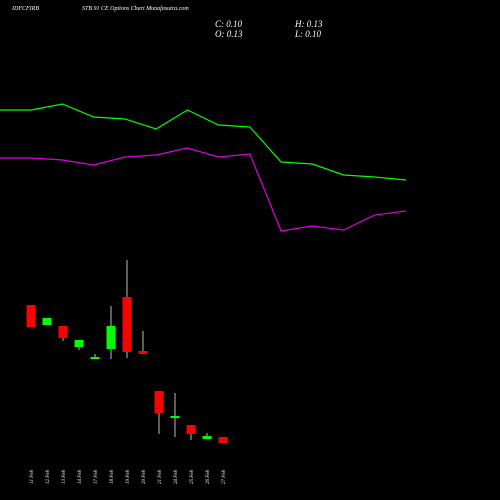 This screenshot has height=500, width=500. I want to click on x-tick-label: 13 Feb, so click(64, 477).